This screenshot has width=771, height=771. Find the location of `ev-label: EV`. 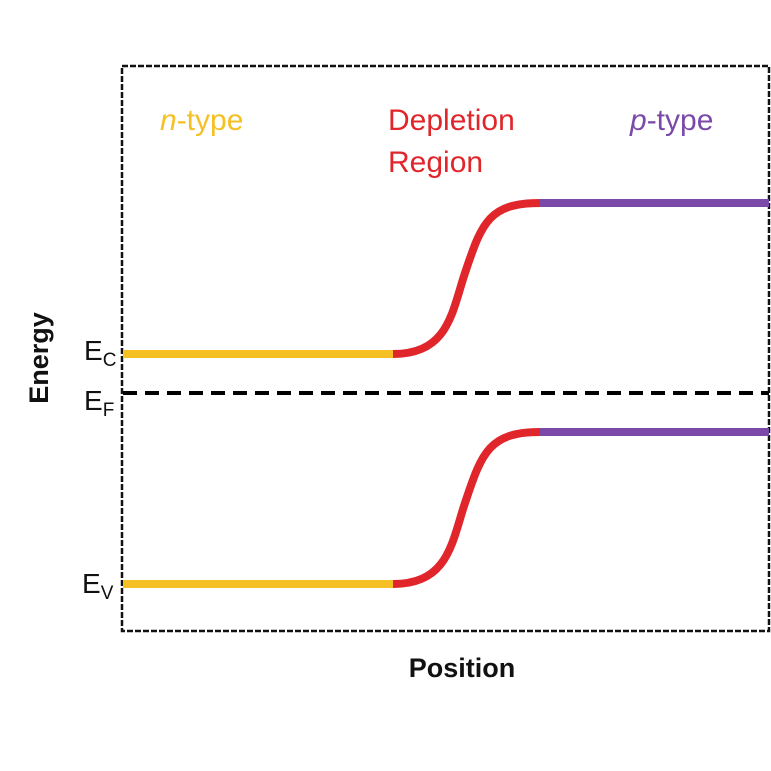

ev-label: EV is located at coordinates (98, 586).